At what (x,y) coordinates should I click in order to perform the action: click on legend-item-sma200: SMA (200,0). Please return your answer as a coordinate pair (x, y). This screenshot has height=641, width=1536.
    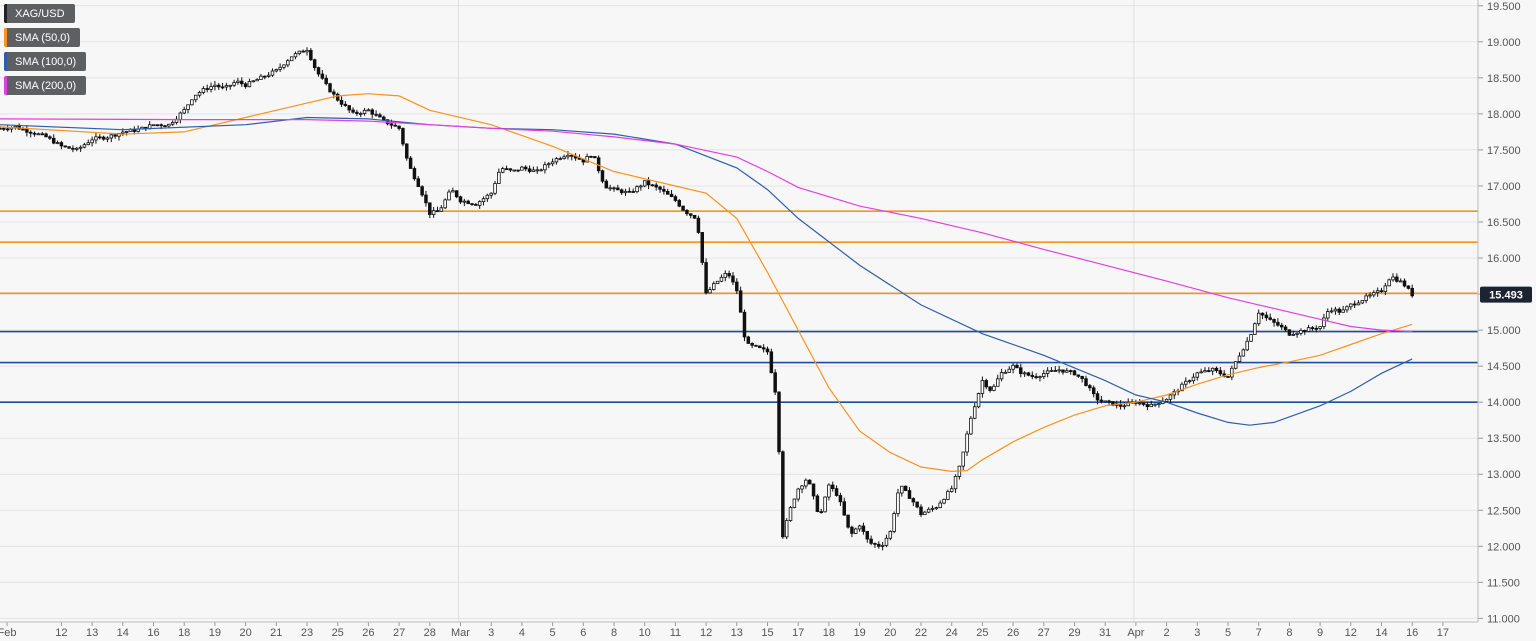
    Looking at the image, I should click on (45, 85).